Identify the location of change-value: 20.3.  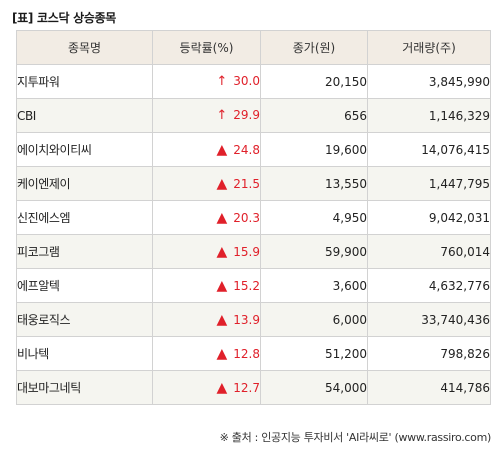
(246, 217).